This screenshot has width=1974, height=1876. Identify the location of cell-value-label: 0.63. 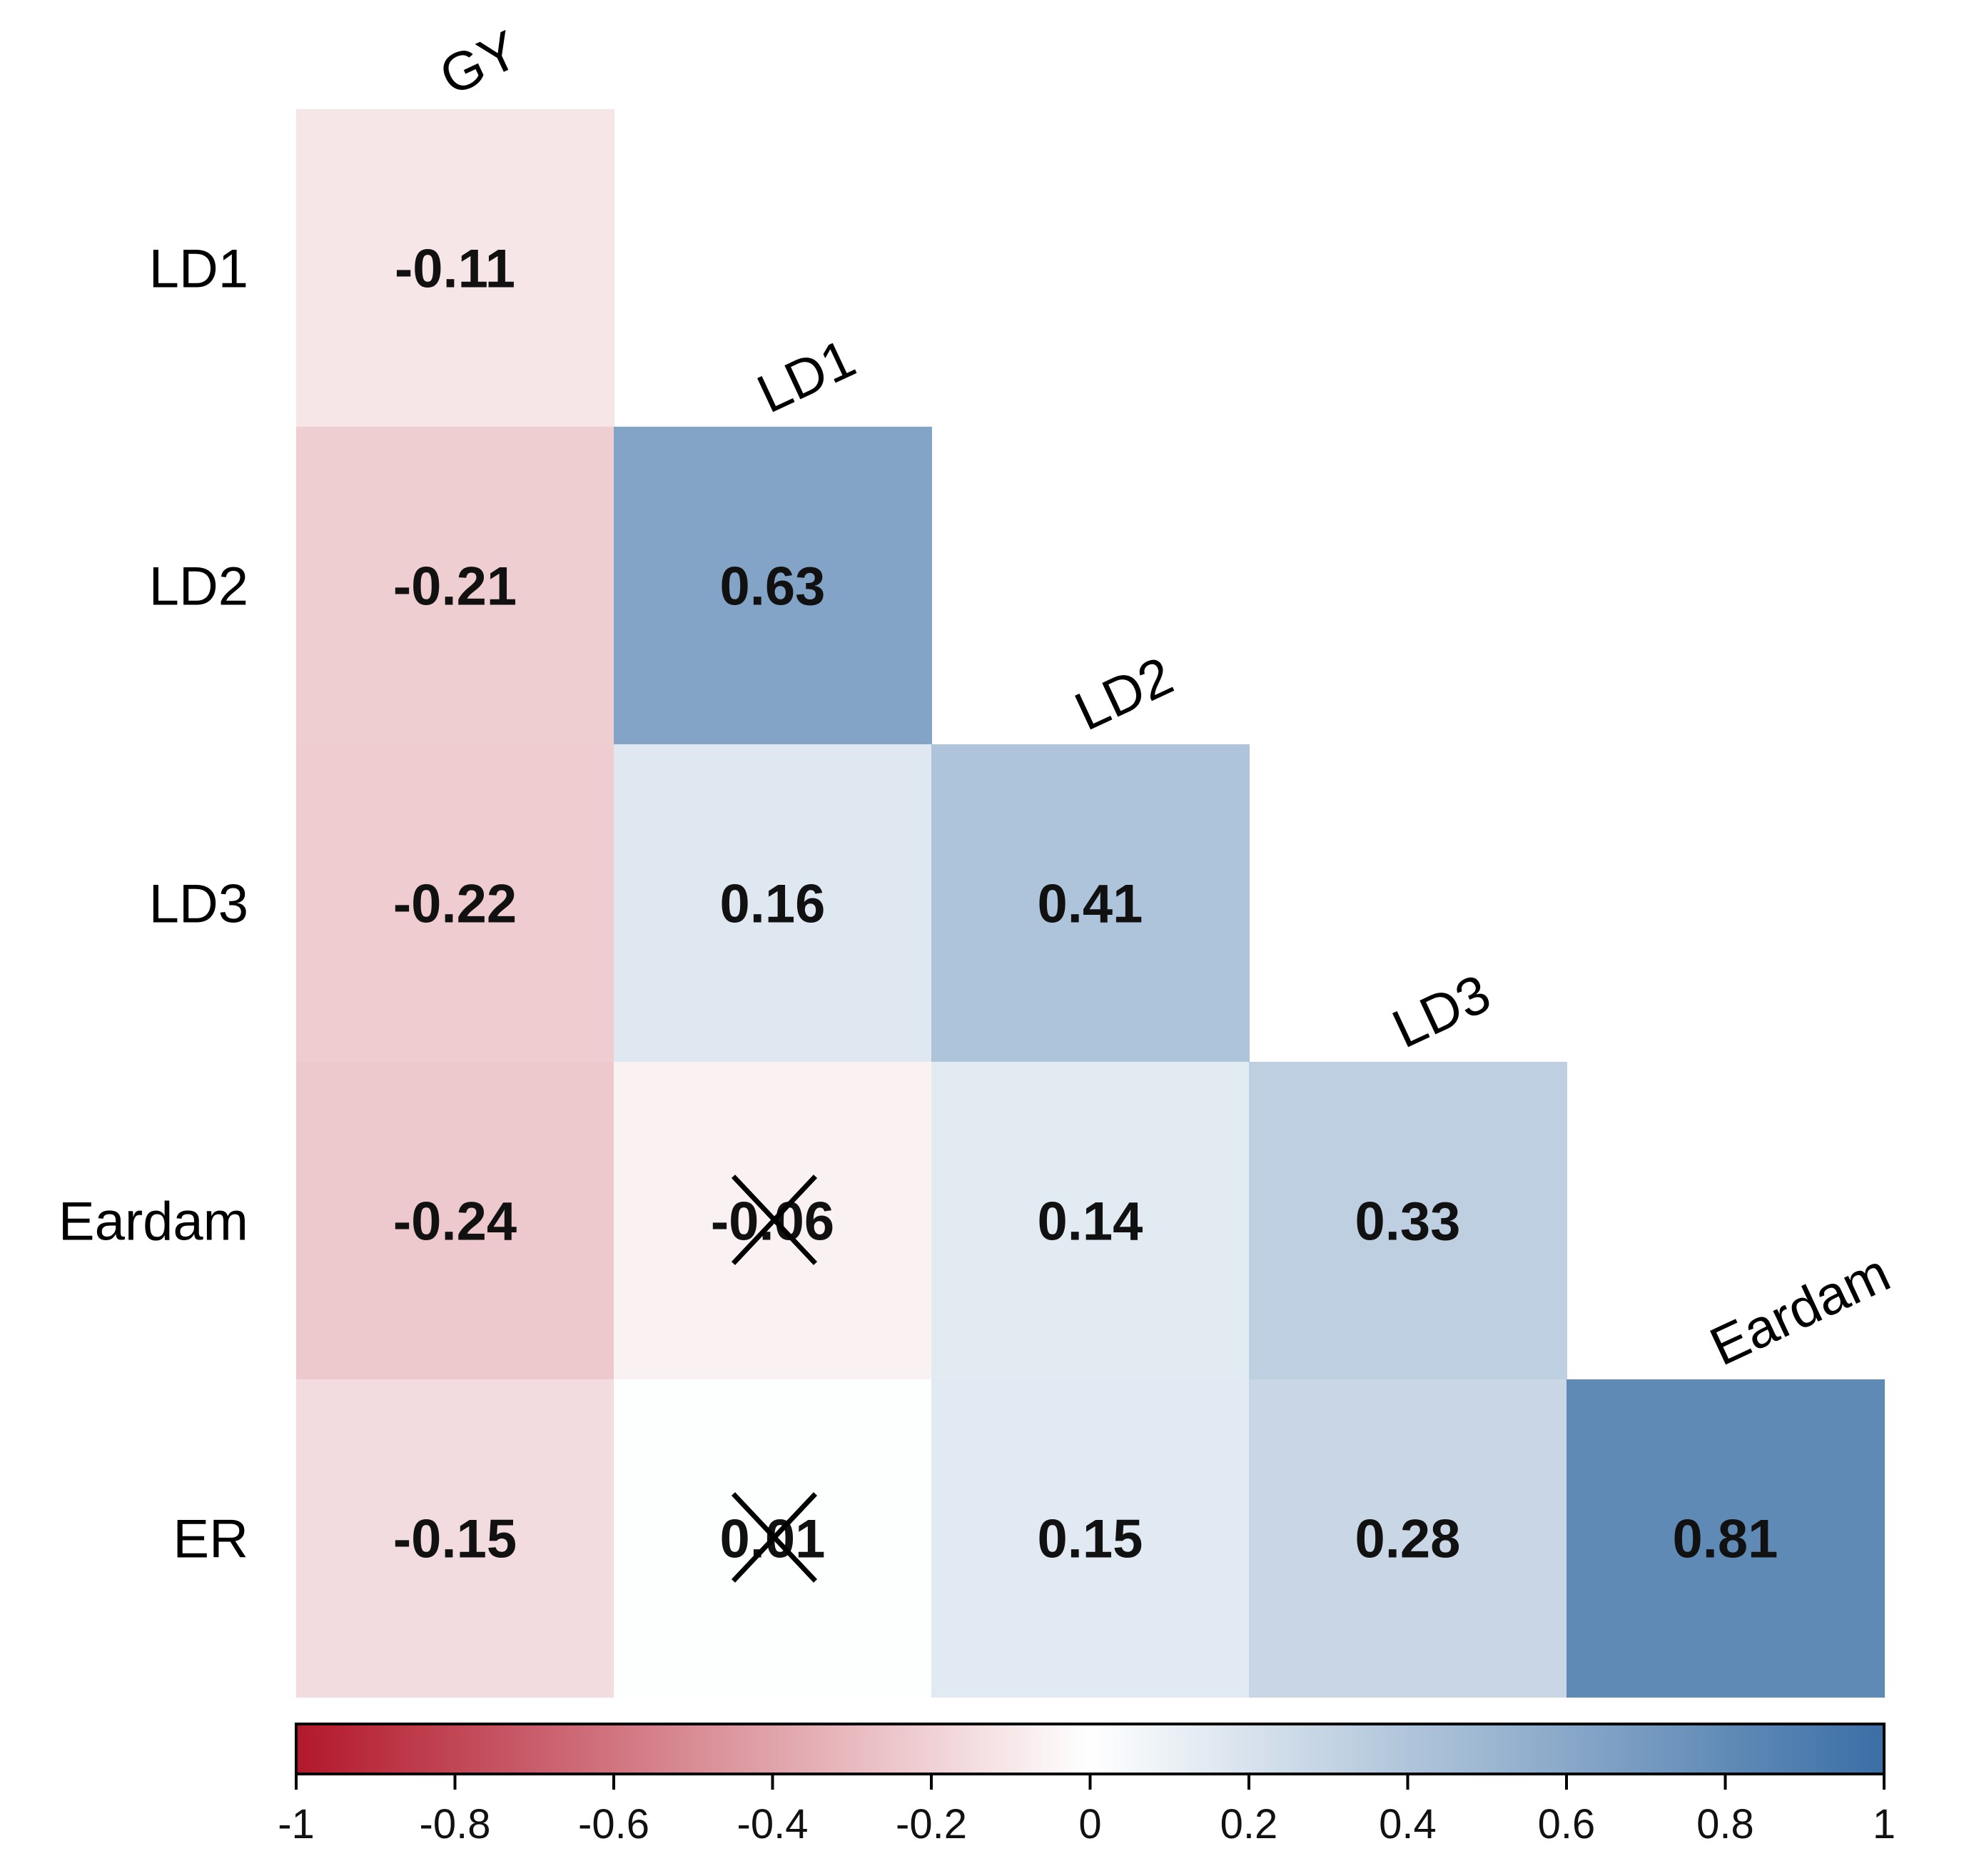
(773, 587).